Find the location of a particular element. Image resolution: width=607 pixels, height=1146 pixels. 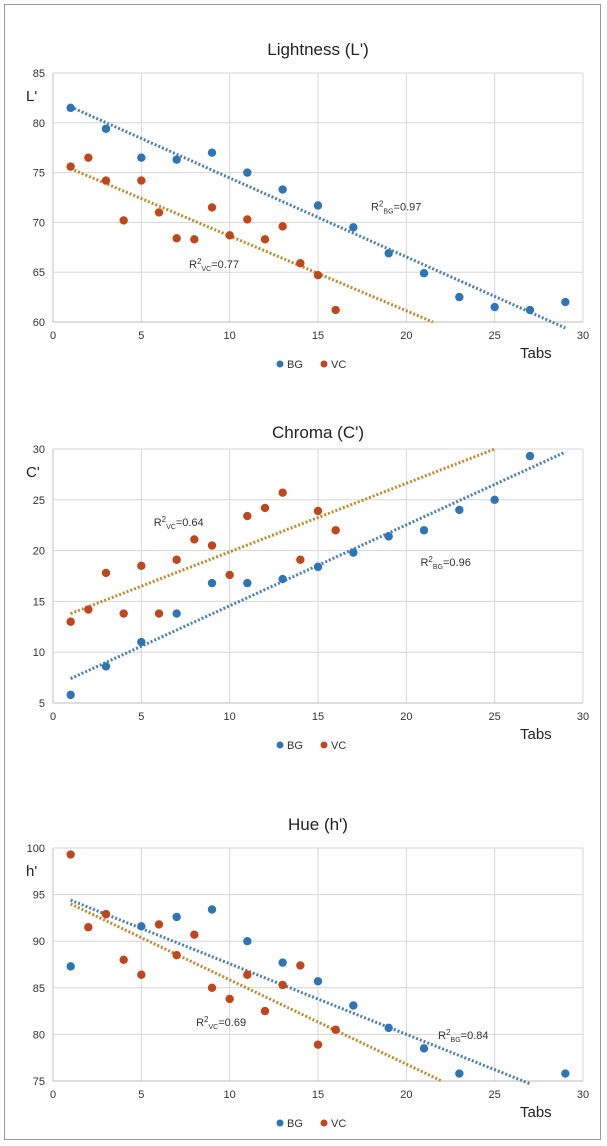

x-tick-label: 0 is located at coordinates (53, 717).